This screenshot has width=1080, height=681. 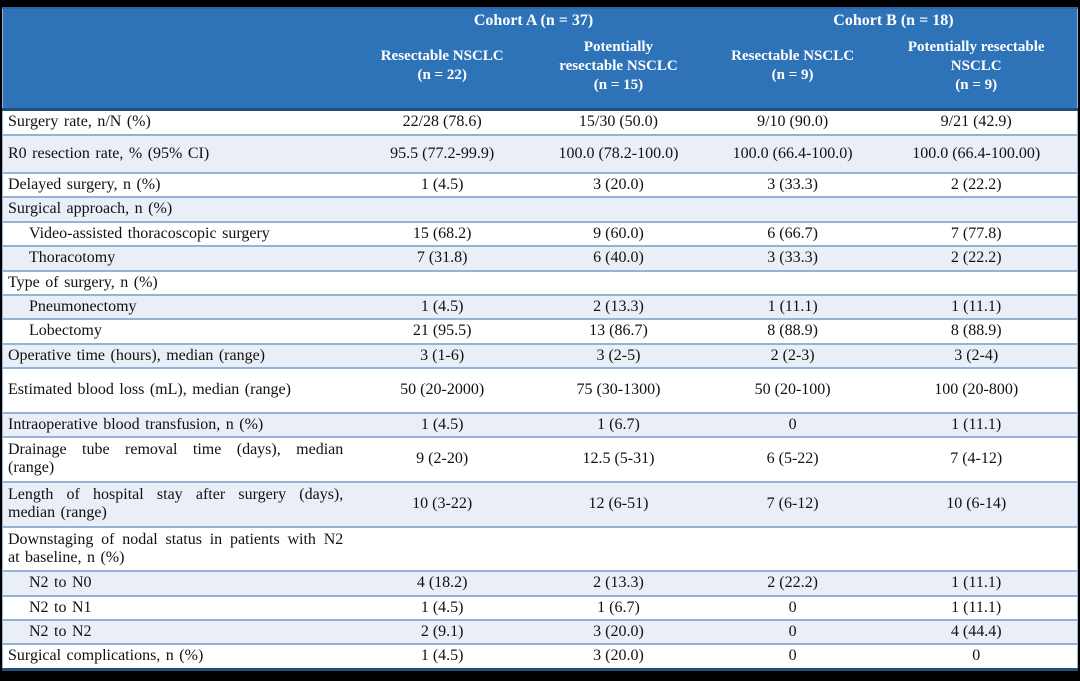 I want to click on cell-value: 9/21 (42.9), so click(x=976, y=122).